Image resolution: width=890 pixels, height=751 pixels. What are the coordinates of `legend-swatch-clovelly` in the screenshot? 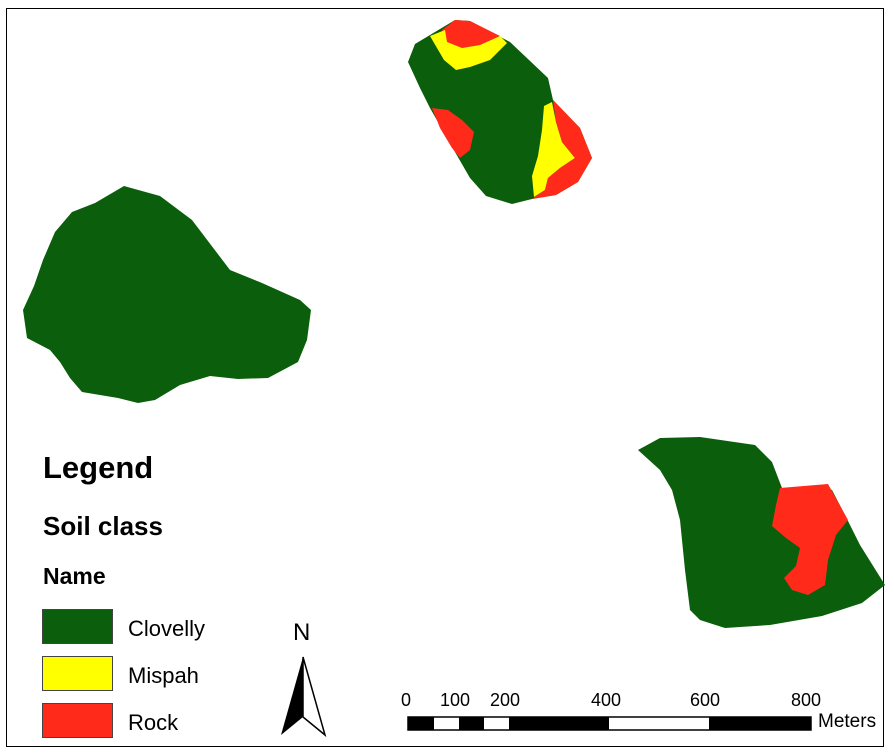 It's located at (77, 626).